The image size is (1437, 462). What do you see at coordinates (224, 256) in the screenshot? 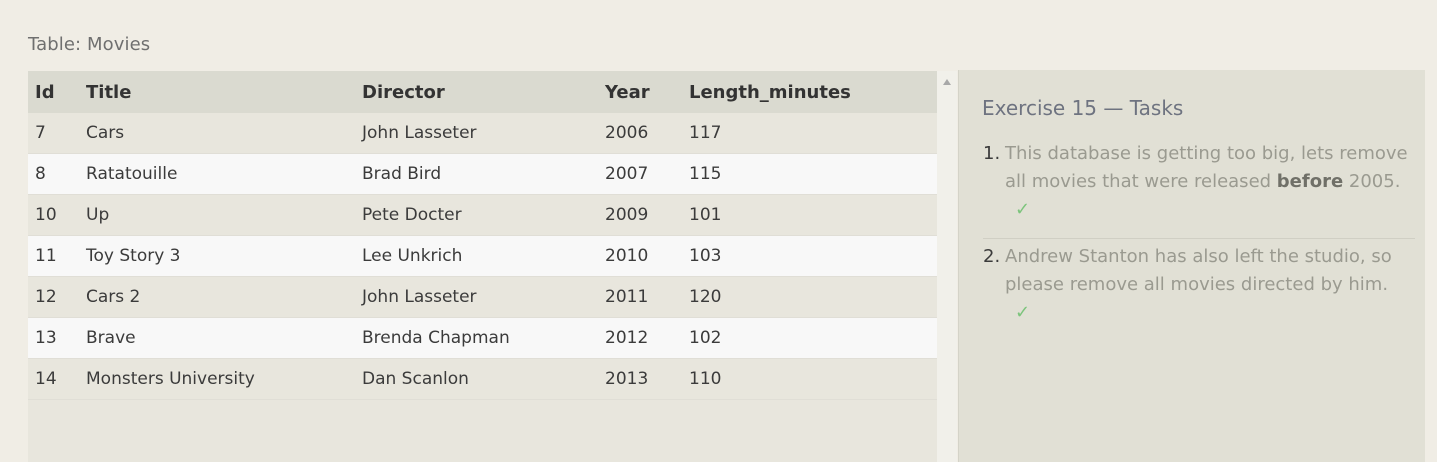
I see `cell-title: Toy Story 3` at bounding box center [224, 256].